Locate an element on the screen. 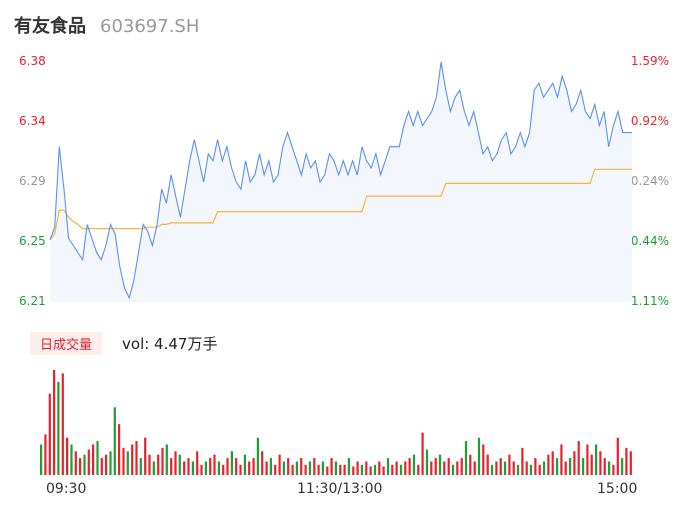  average-price-line is located at coordinates (340, 204).